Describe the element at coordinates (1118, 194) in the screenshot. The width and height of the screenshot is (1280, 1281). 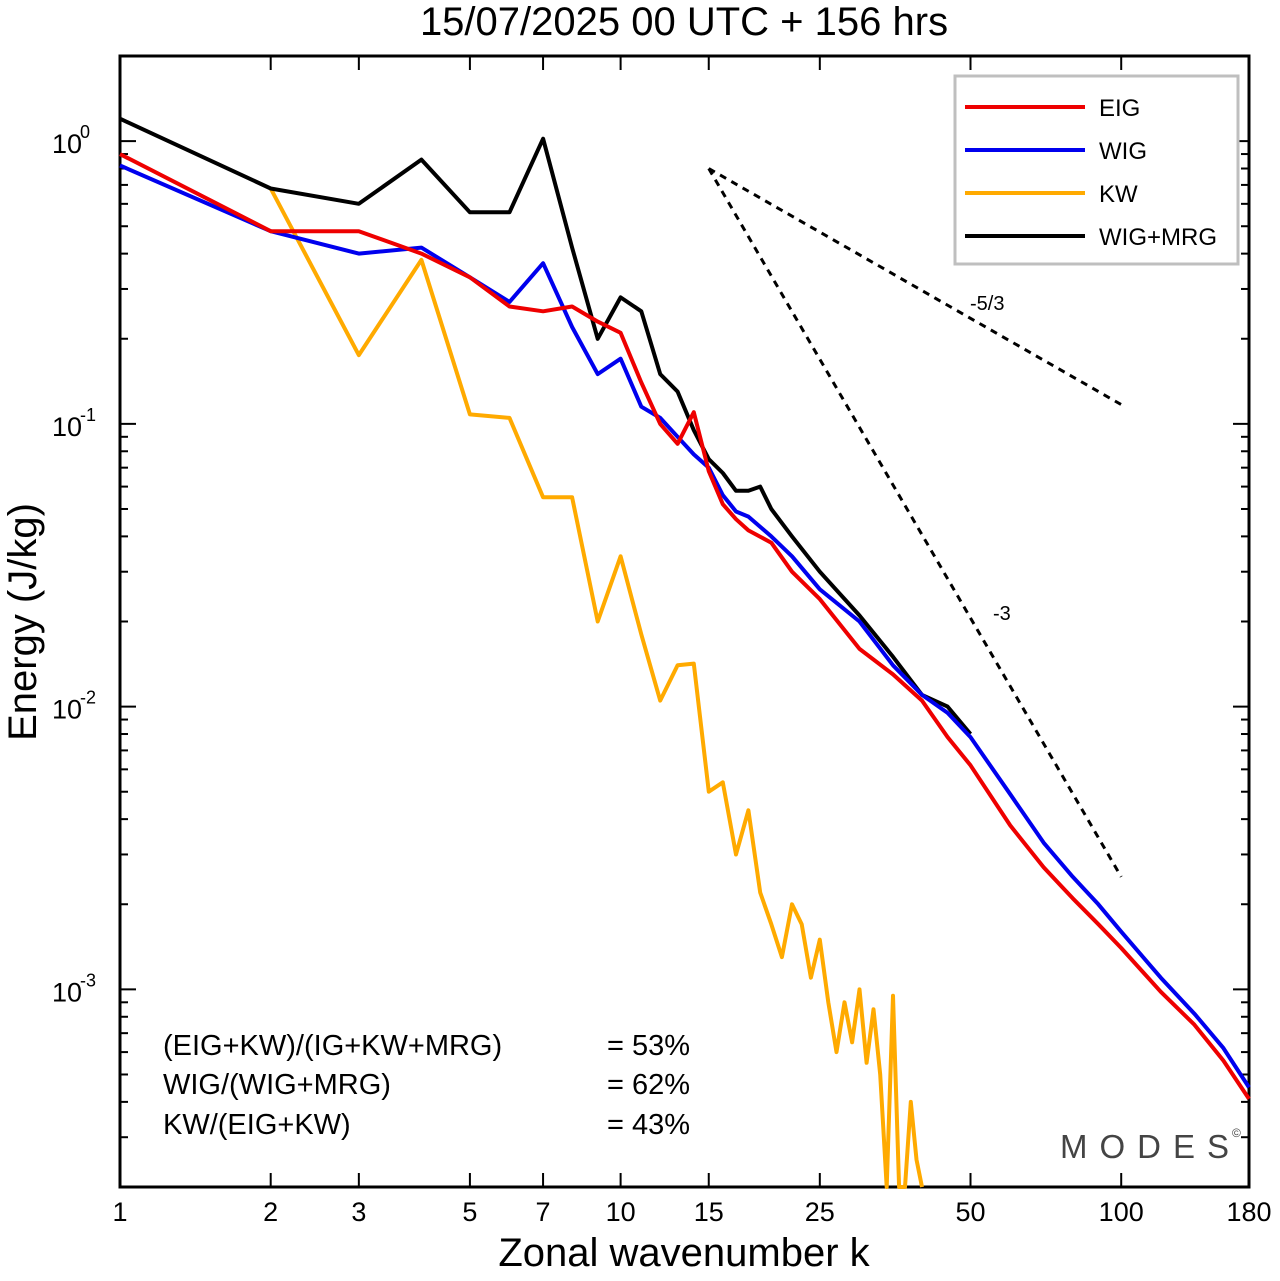
I see `legend-label-2: KW` at that location.